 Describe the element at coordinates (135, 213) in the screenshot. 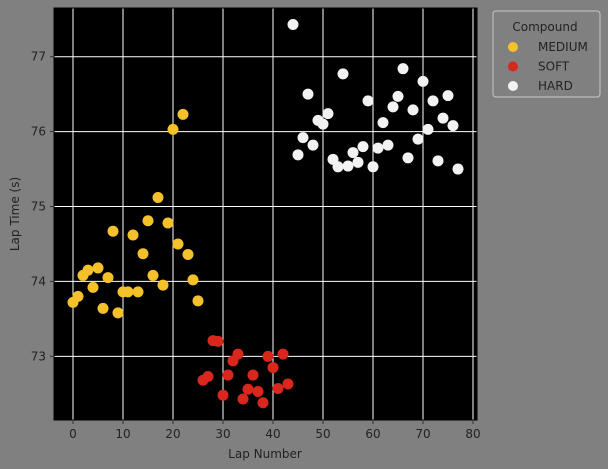

I see `series-medium` at that location.